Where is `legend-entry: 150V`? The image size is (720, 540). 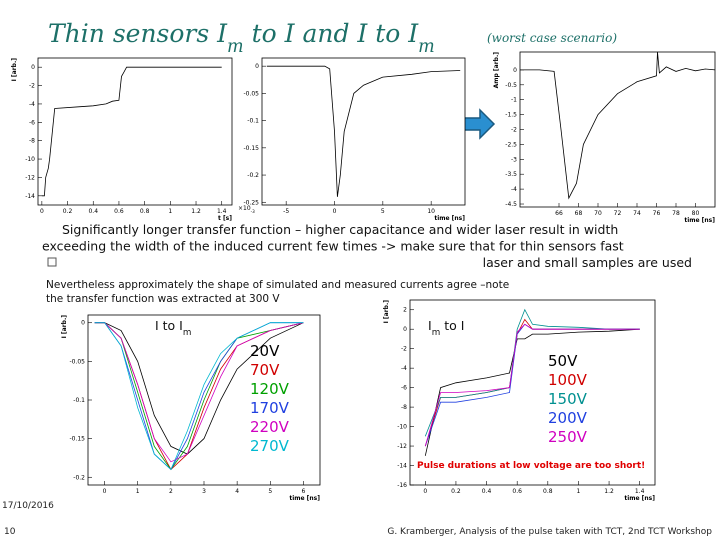 legend-entry: 150V is located at coordinates (568, 399).